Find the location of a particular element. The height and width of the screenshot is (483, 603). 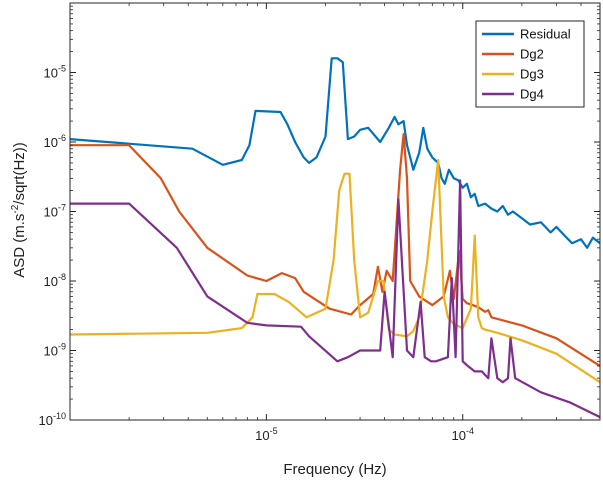

legend-label-dg4: Dg4 is located at coordinates (532, 94).